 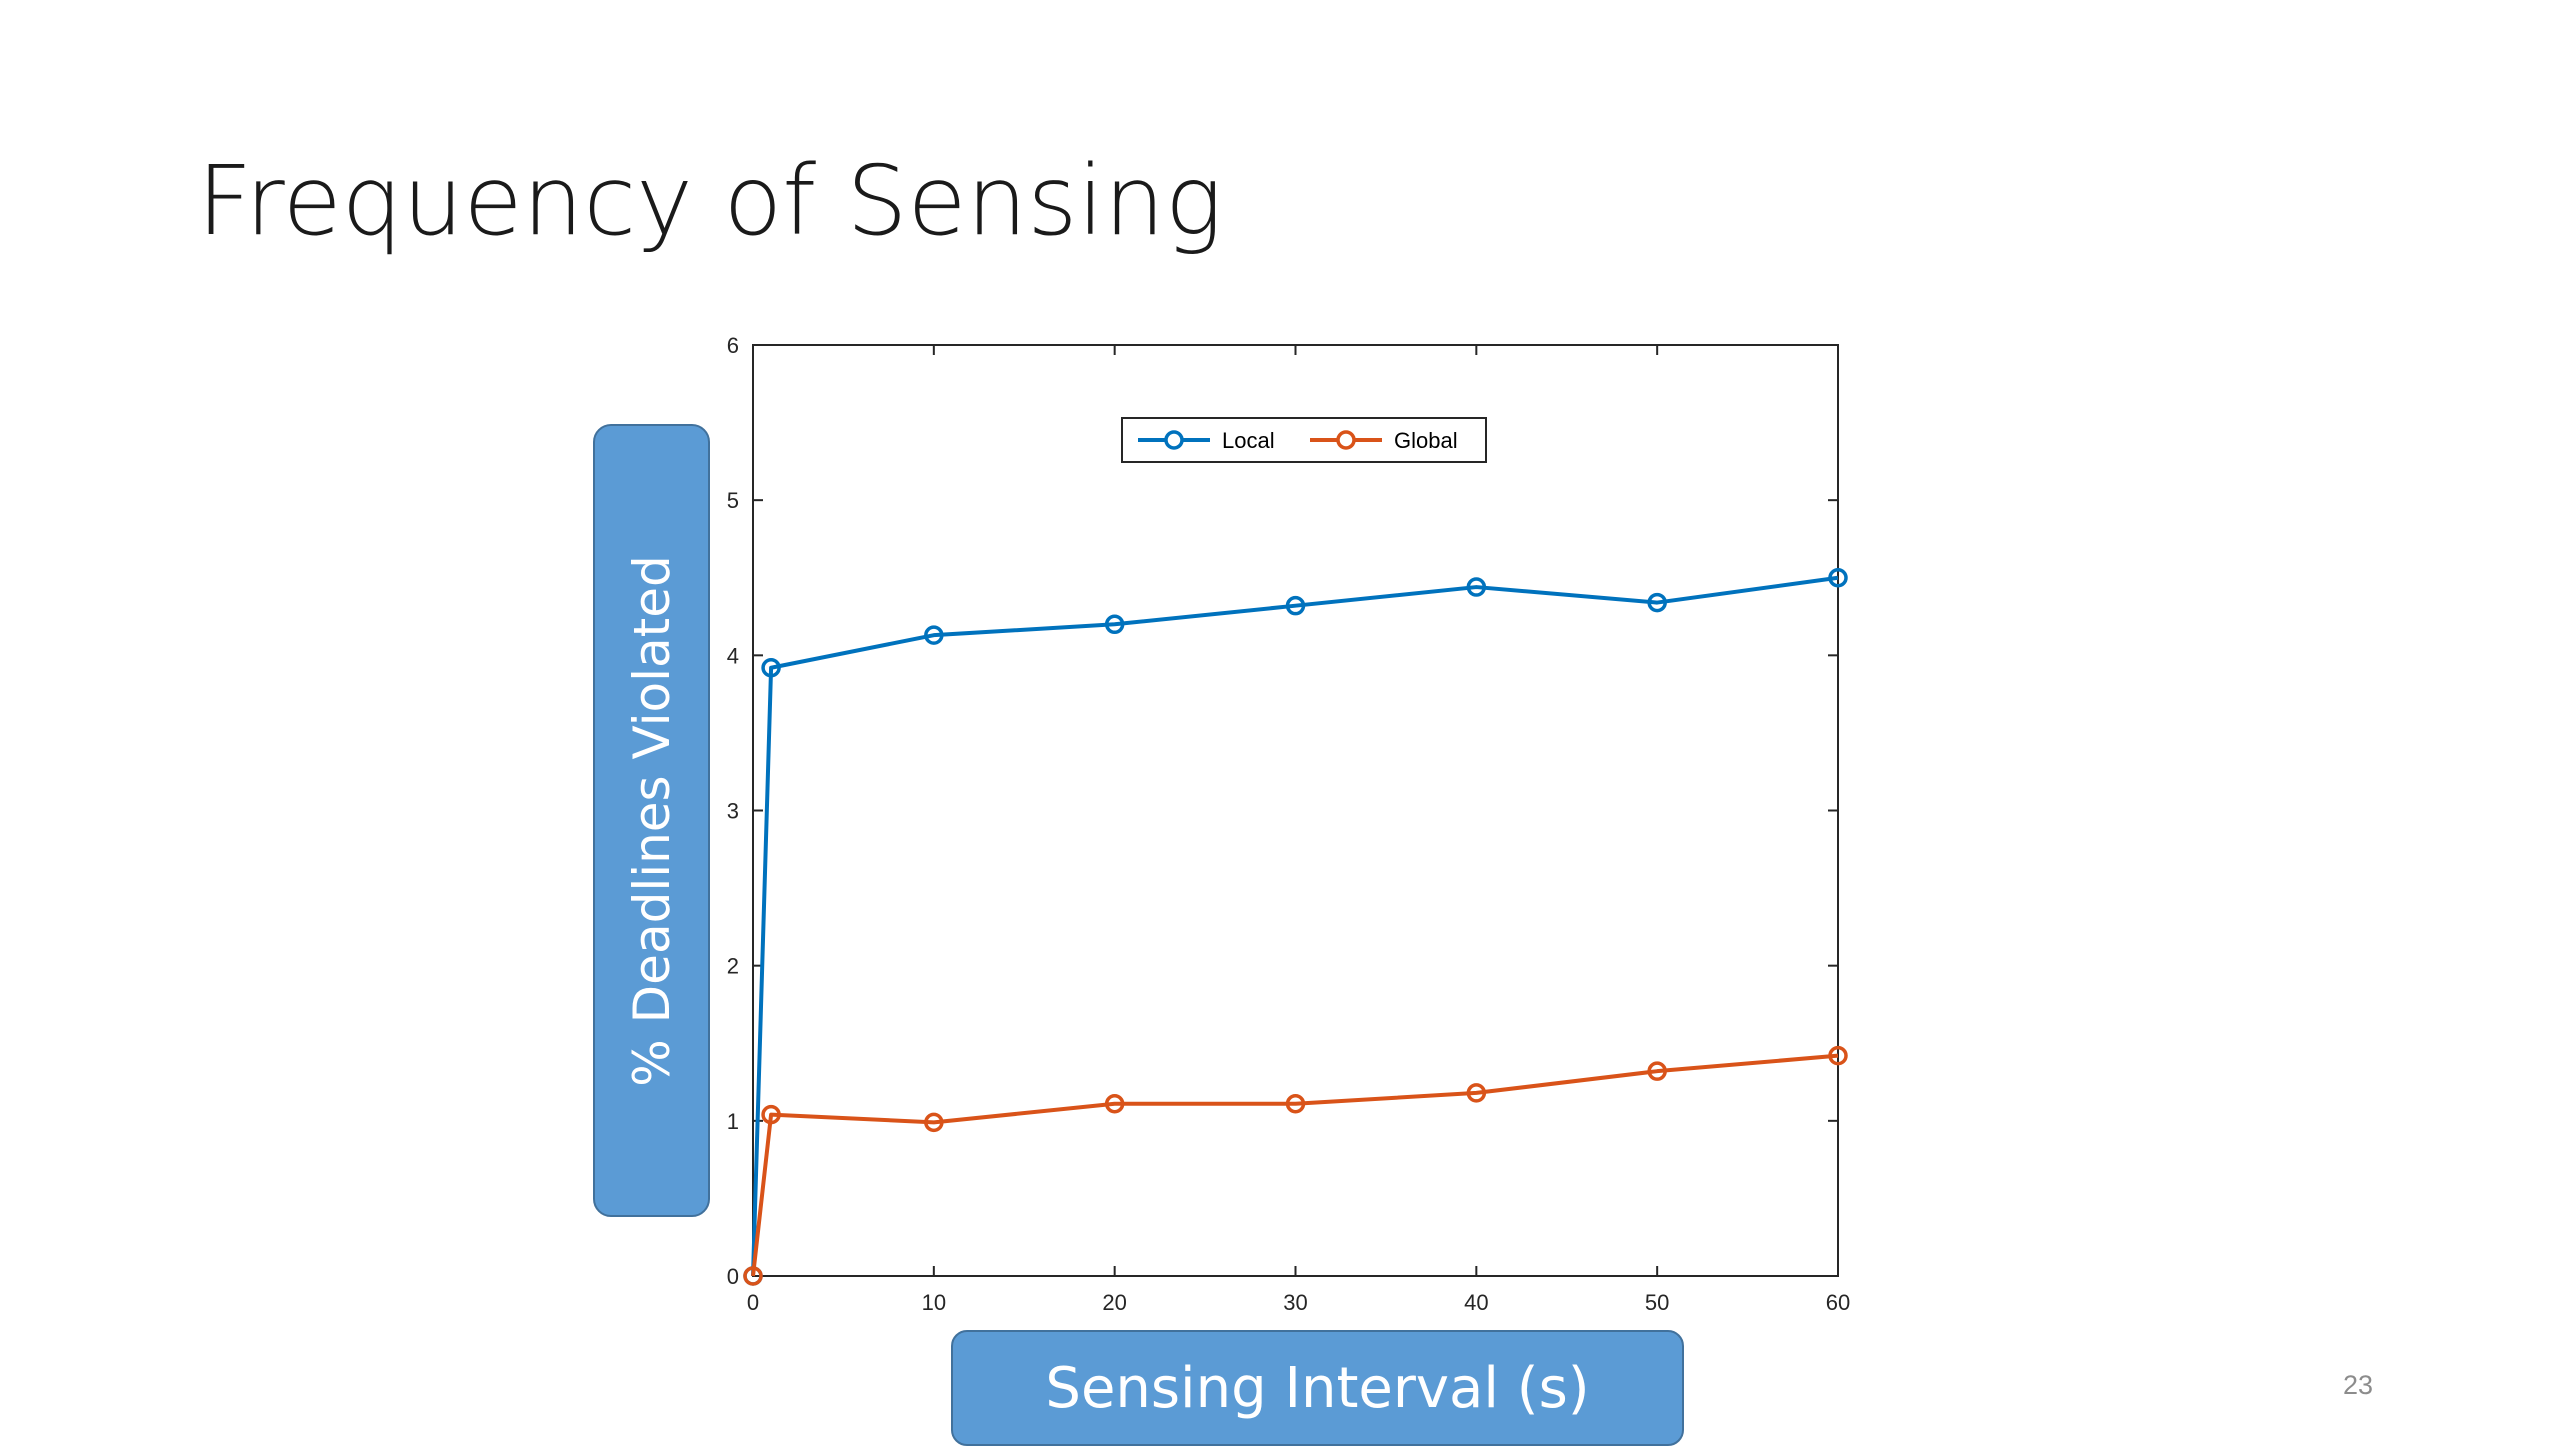 What do you see at coordinates (1838, 1302) in the screenshot?
I see `x-tick-label: 60` at bounding box center [1838, 1302].